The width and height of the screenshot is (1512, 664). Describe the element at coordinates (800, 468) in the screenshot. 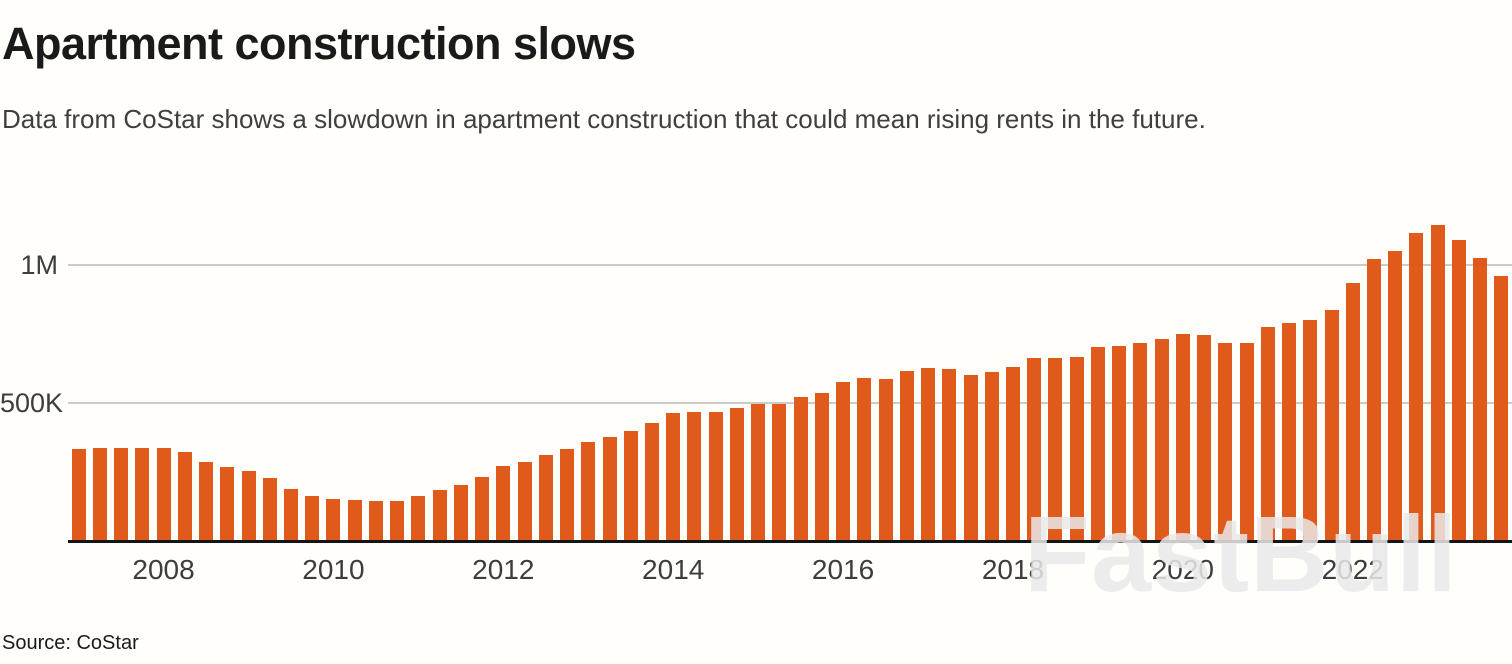

I see `bar-2015-q3` at that location.